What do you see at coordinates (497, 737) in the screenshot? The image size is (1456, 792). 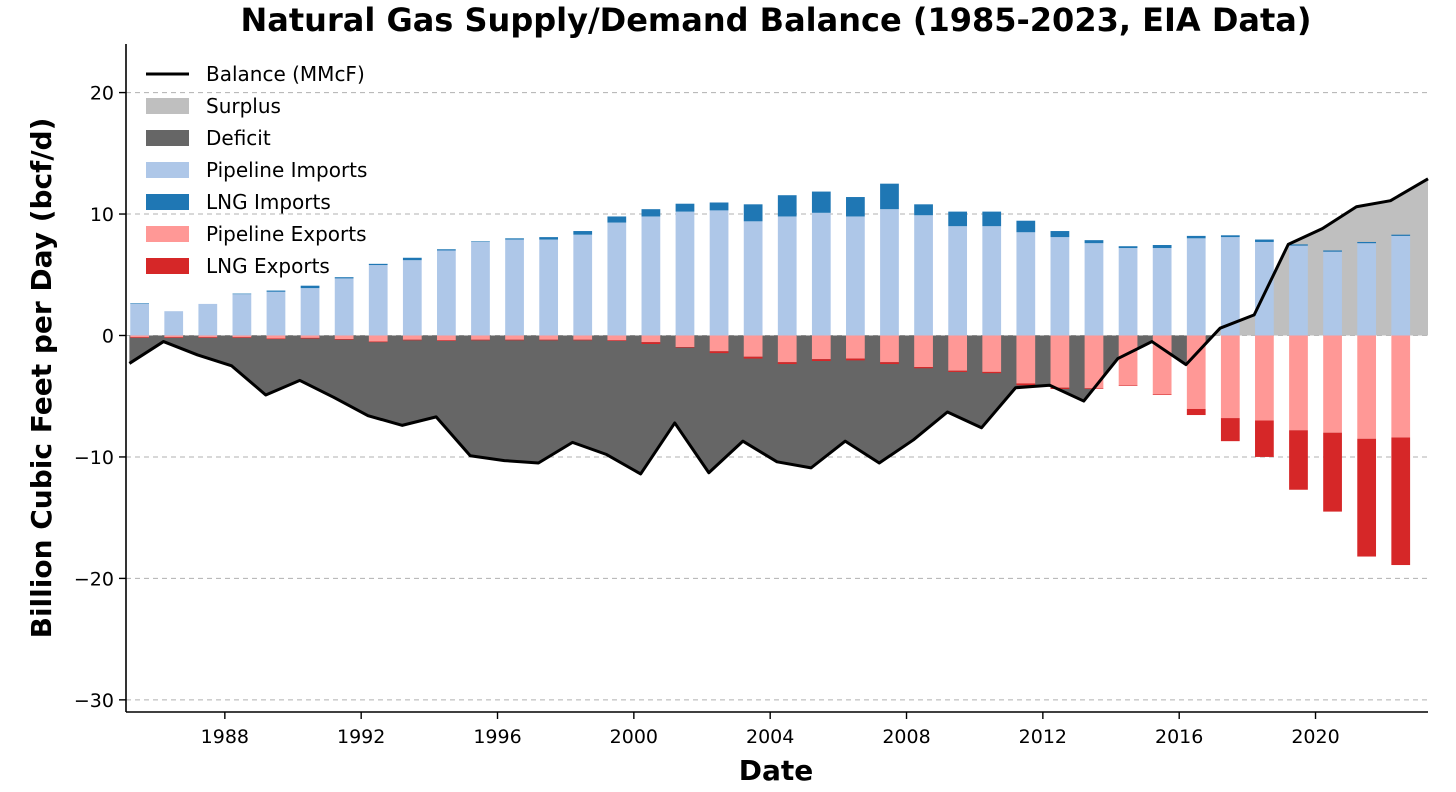 I see `x-tick-label: 1996` at bounding box center [497, 737].